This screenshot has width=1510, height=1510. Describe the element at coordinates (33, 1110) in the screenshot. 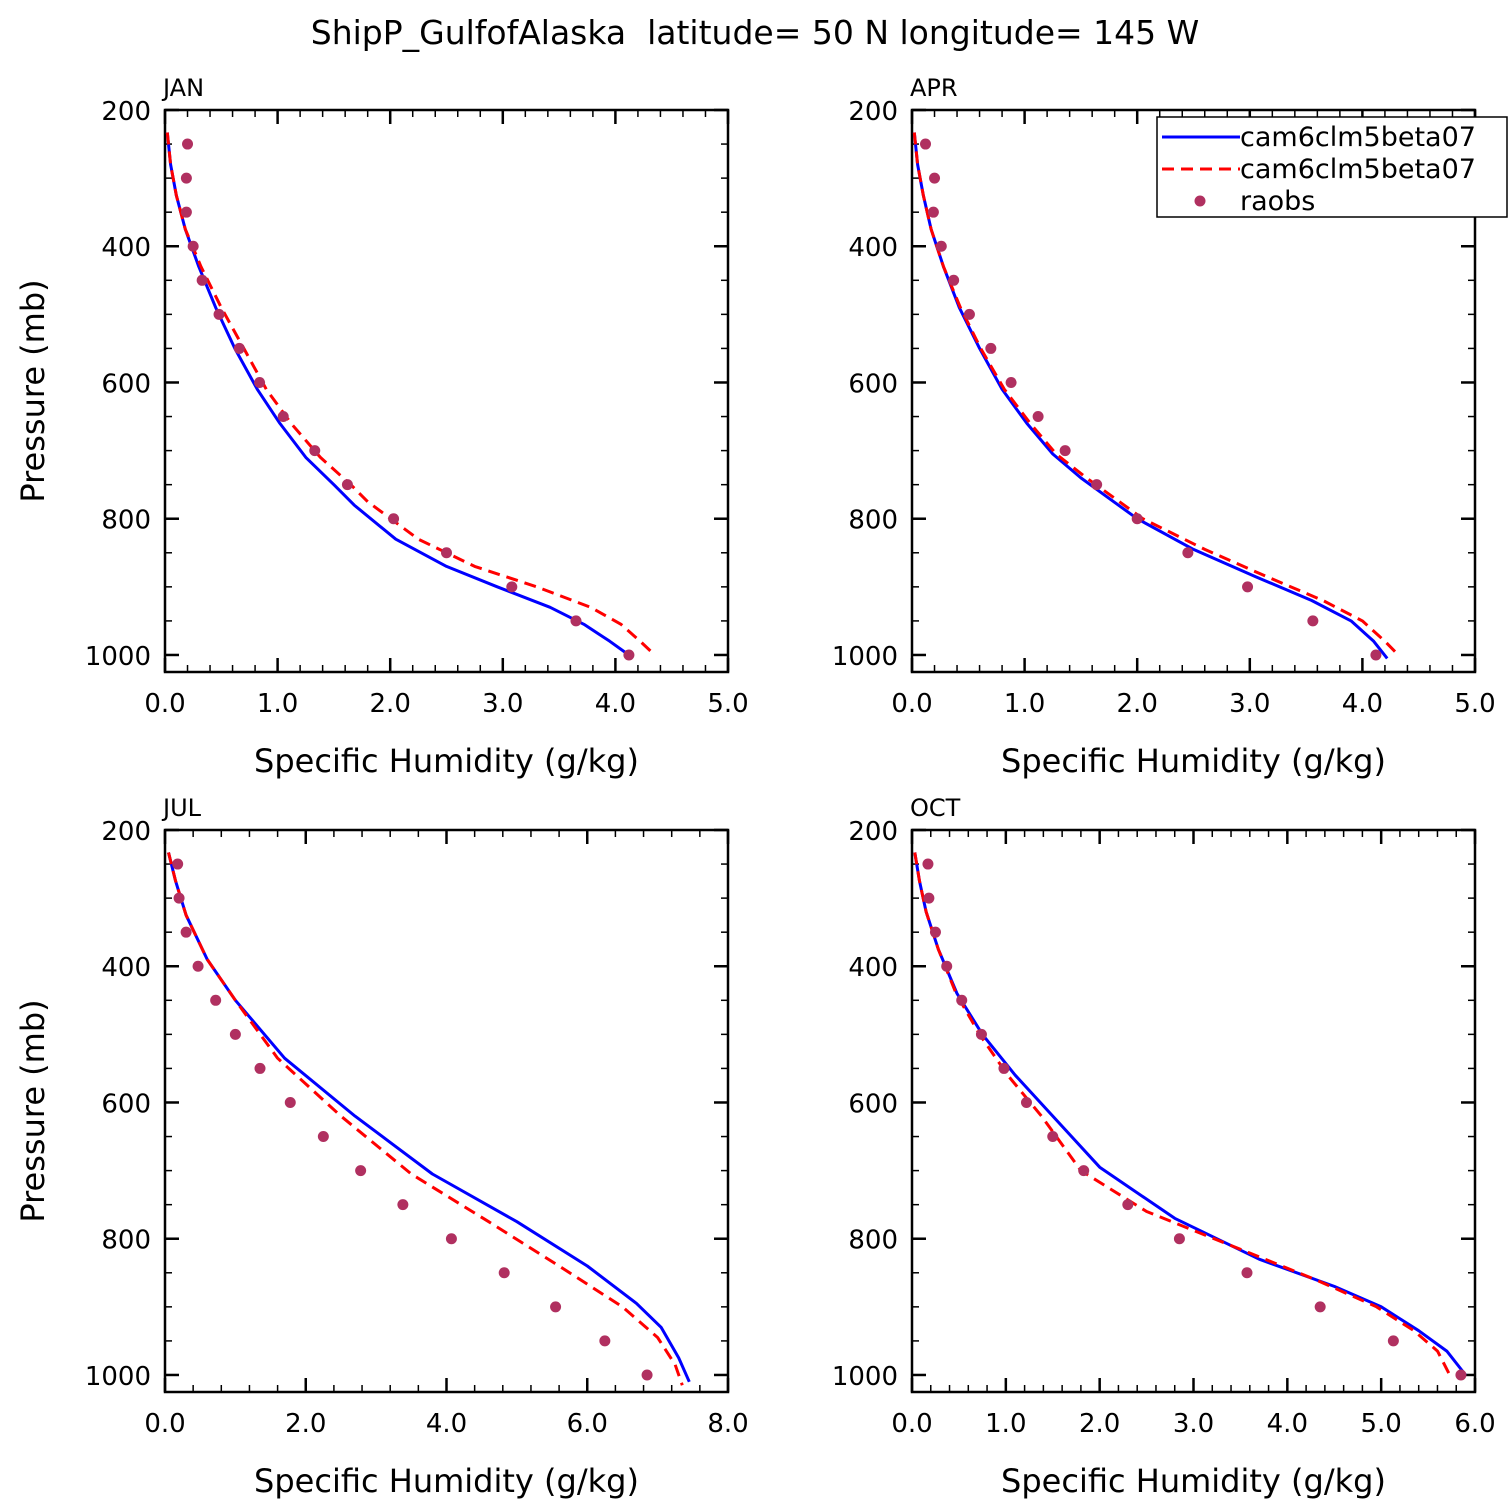

I see `y-axis-label: Pressure (mb)` at that location.